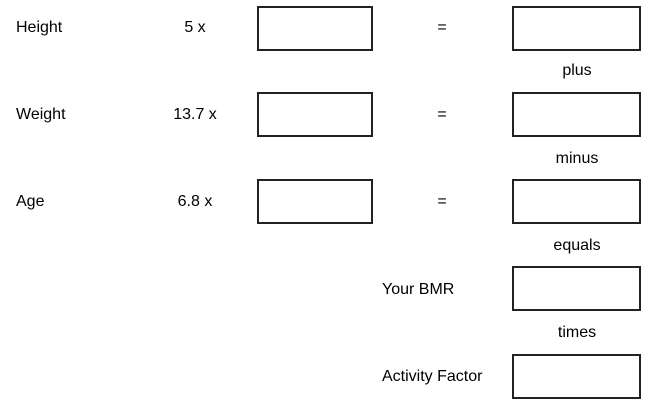  I want to click on age-result-field, so click(576, 201).